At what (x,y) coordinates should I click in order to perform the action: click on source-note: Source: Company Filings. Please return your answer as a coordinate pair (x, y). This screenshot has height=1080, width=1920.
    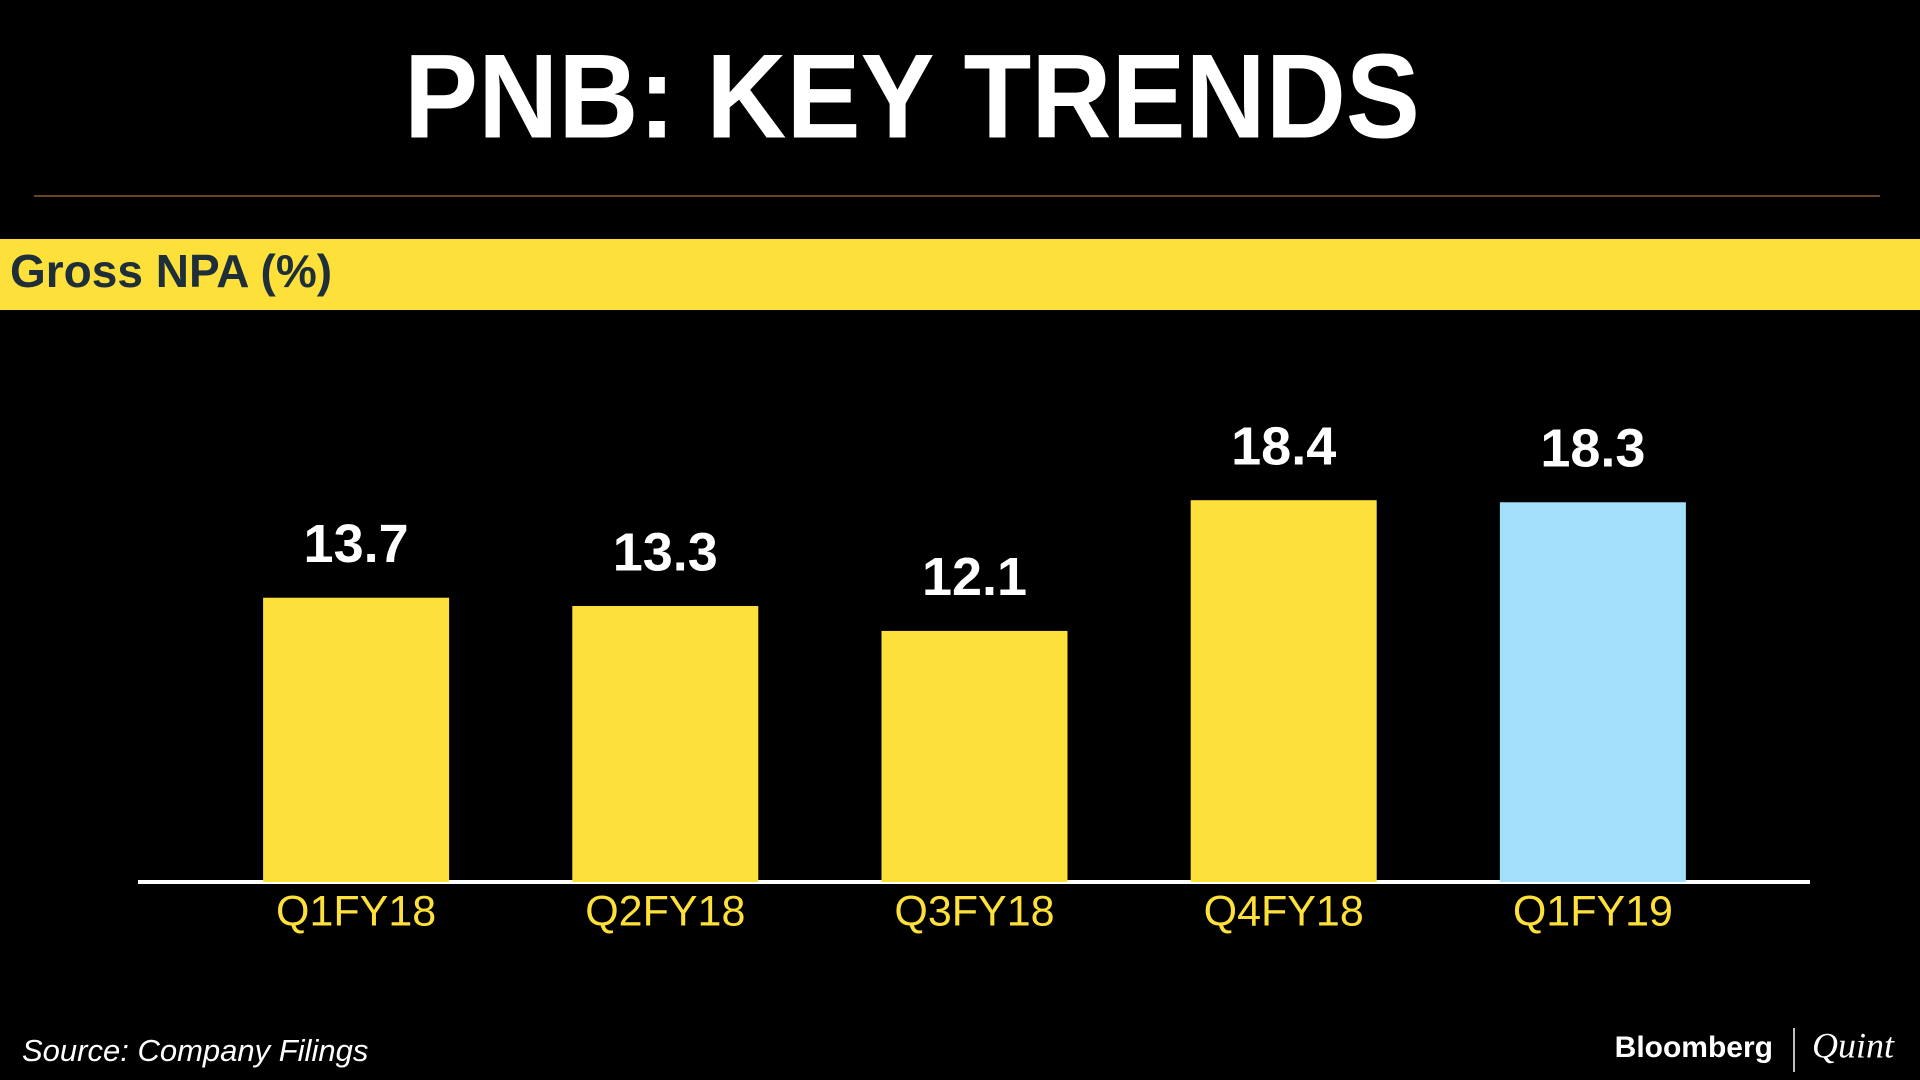
    Looking at the image, I should click on (195, 1050).